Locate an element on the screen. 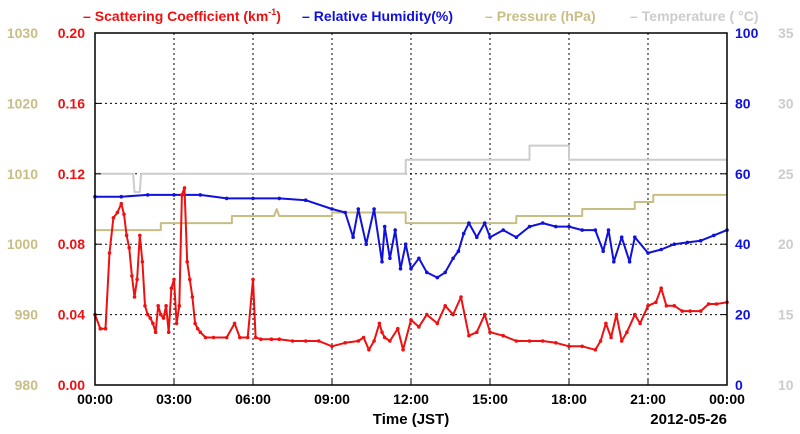  legend-entry-humidity: – Relative Humidity(%) is located at coordinates (377, 16).